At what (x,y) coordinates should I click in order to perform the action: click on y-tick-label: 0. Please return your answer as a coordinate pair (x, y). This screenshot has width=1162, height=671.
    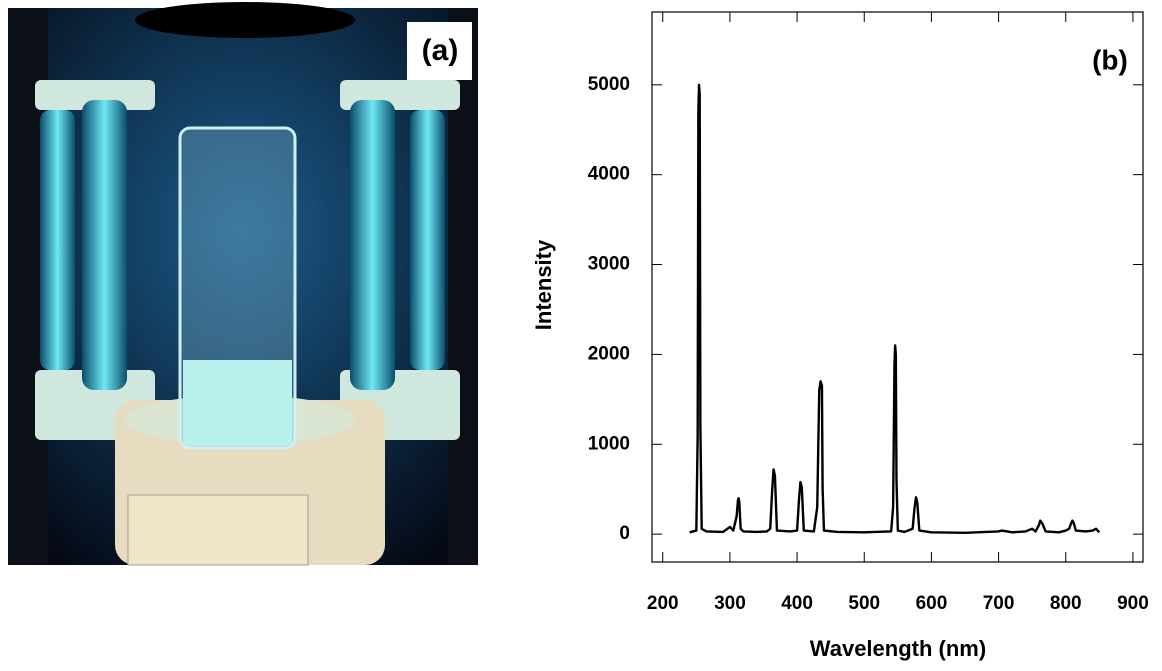
    Looking at the image, I should click on (624, 533).